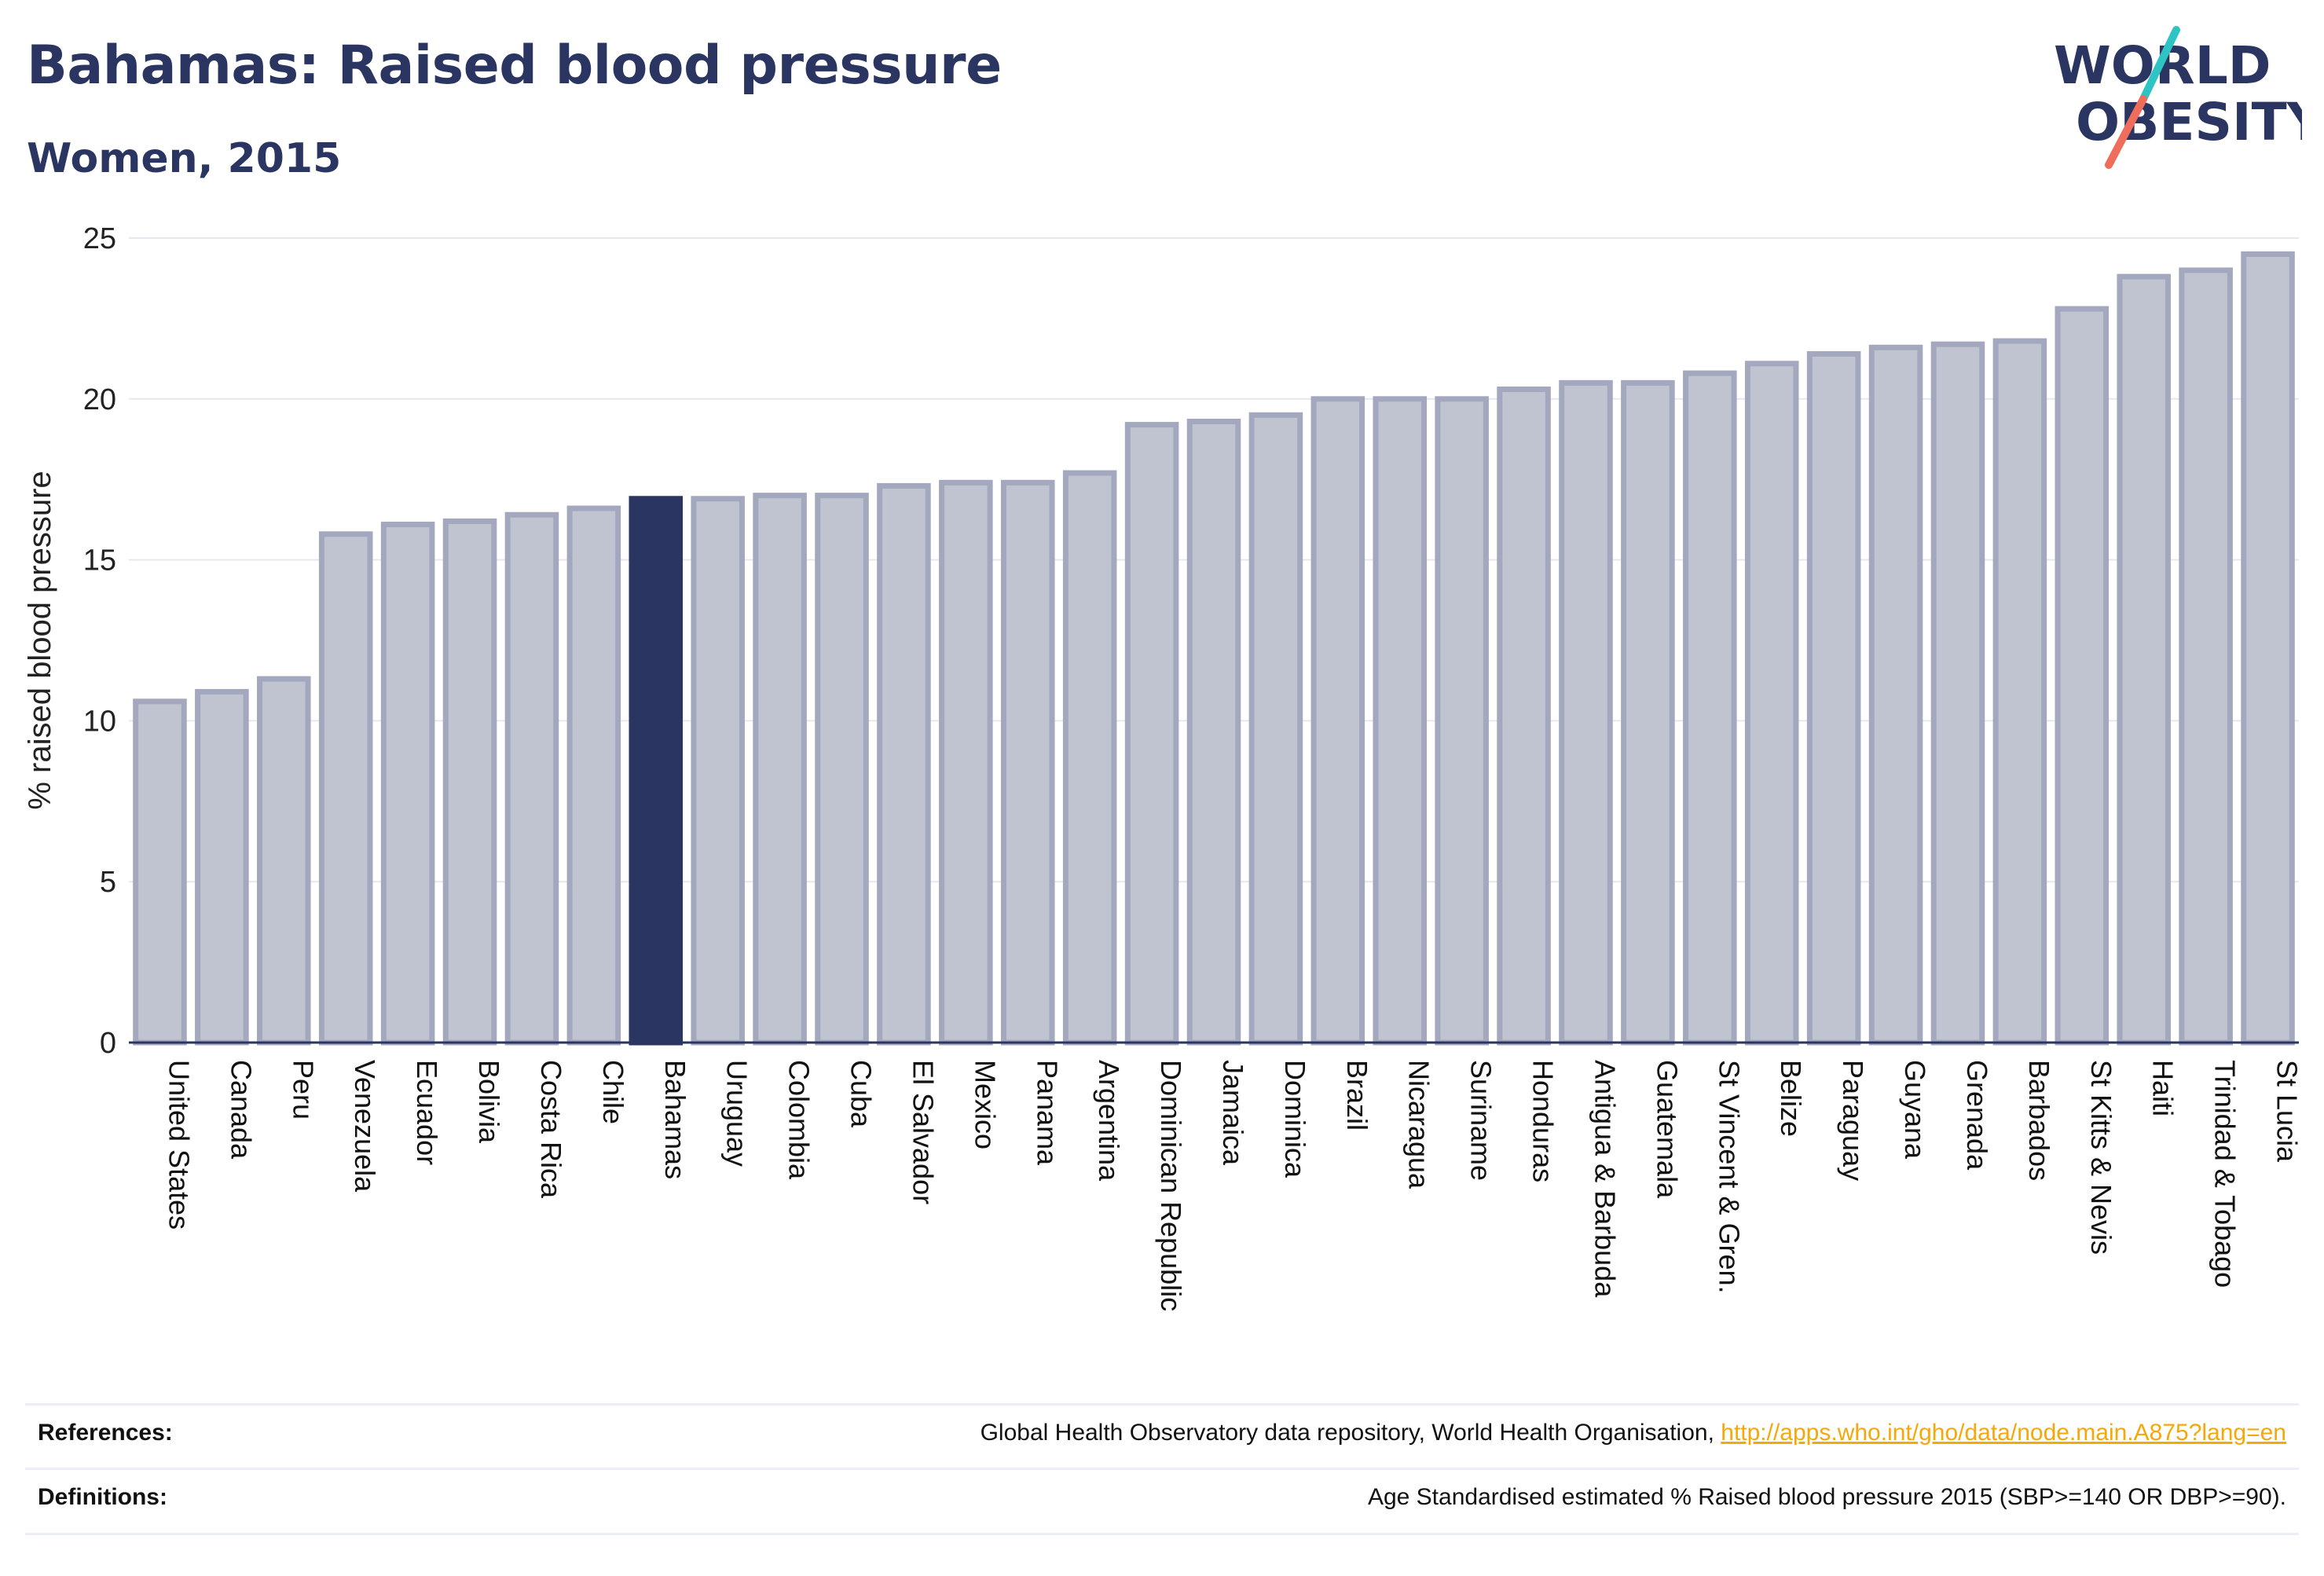 Image resolution: width=2324 pixels, height=1576 pixels. Describe the element at coordinates (985, 1104) in the screenshot. I see `x-tick-label: Mexico` at that location.